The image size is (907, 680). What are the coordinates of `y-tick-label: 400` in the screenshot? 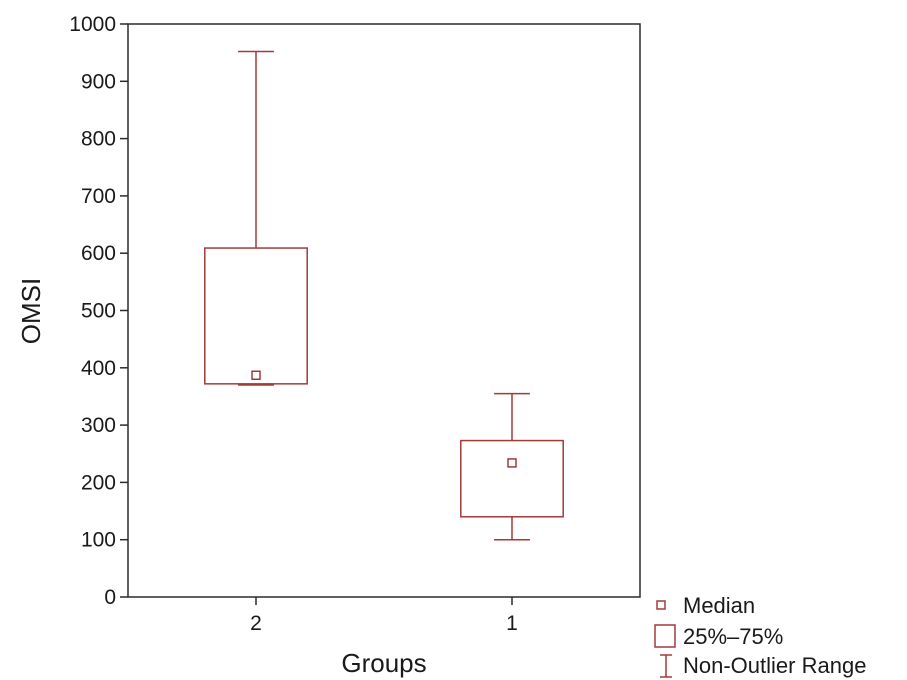 It's located at (98, 368).